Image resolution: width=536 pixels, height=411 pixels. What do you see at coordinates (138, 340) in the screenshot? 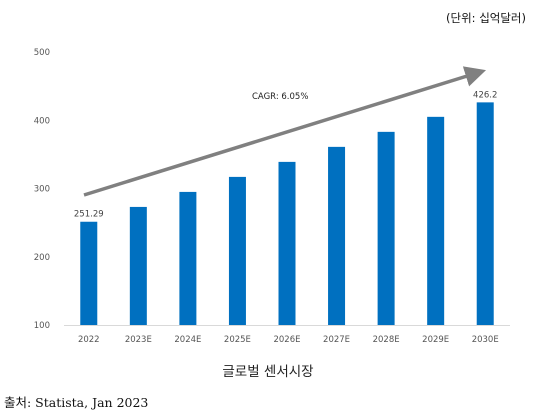
I see `x-tick-label: 2023E` at bounding box center [138, 340].